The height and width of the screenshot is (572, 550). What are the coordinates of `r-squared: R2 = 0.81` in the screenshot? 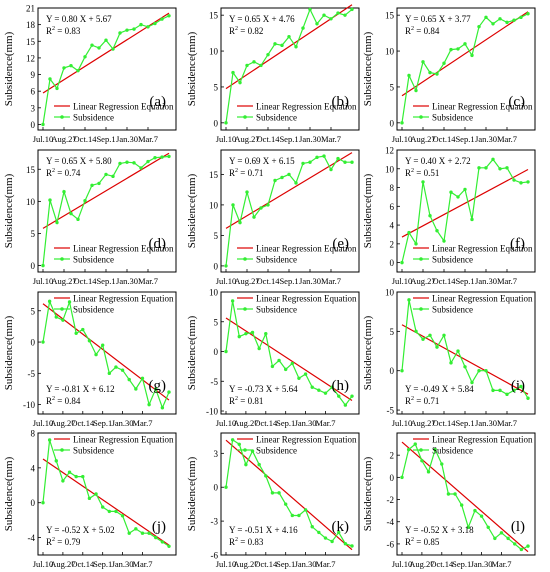 It's located at (246, 401).